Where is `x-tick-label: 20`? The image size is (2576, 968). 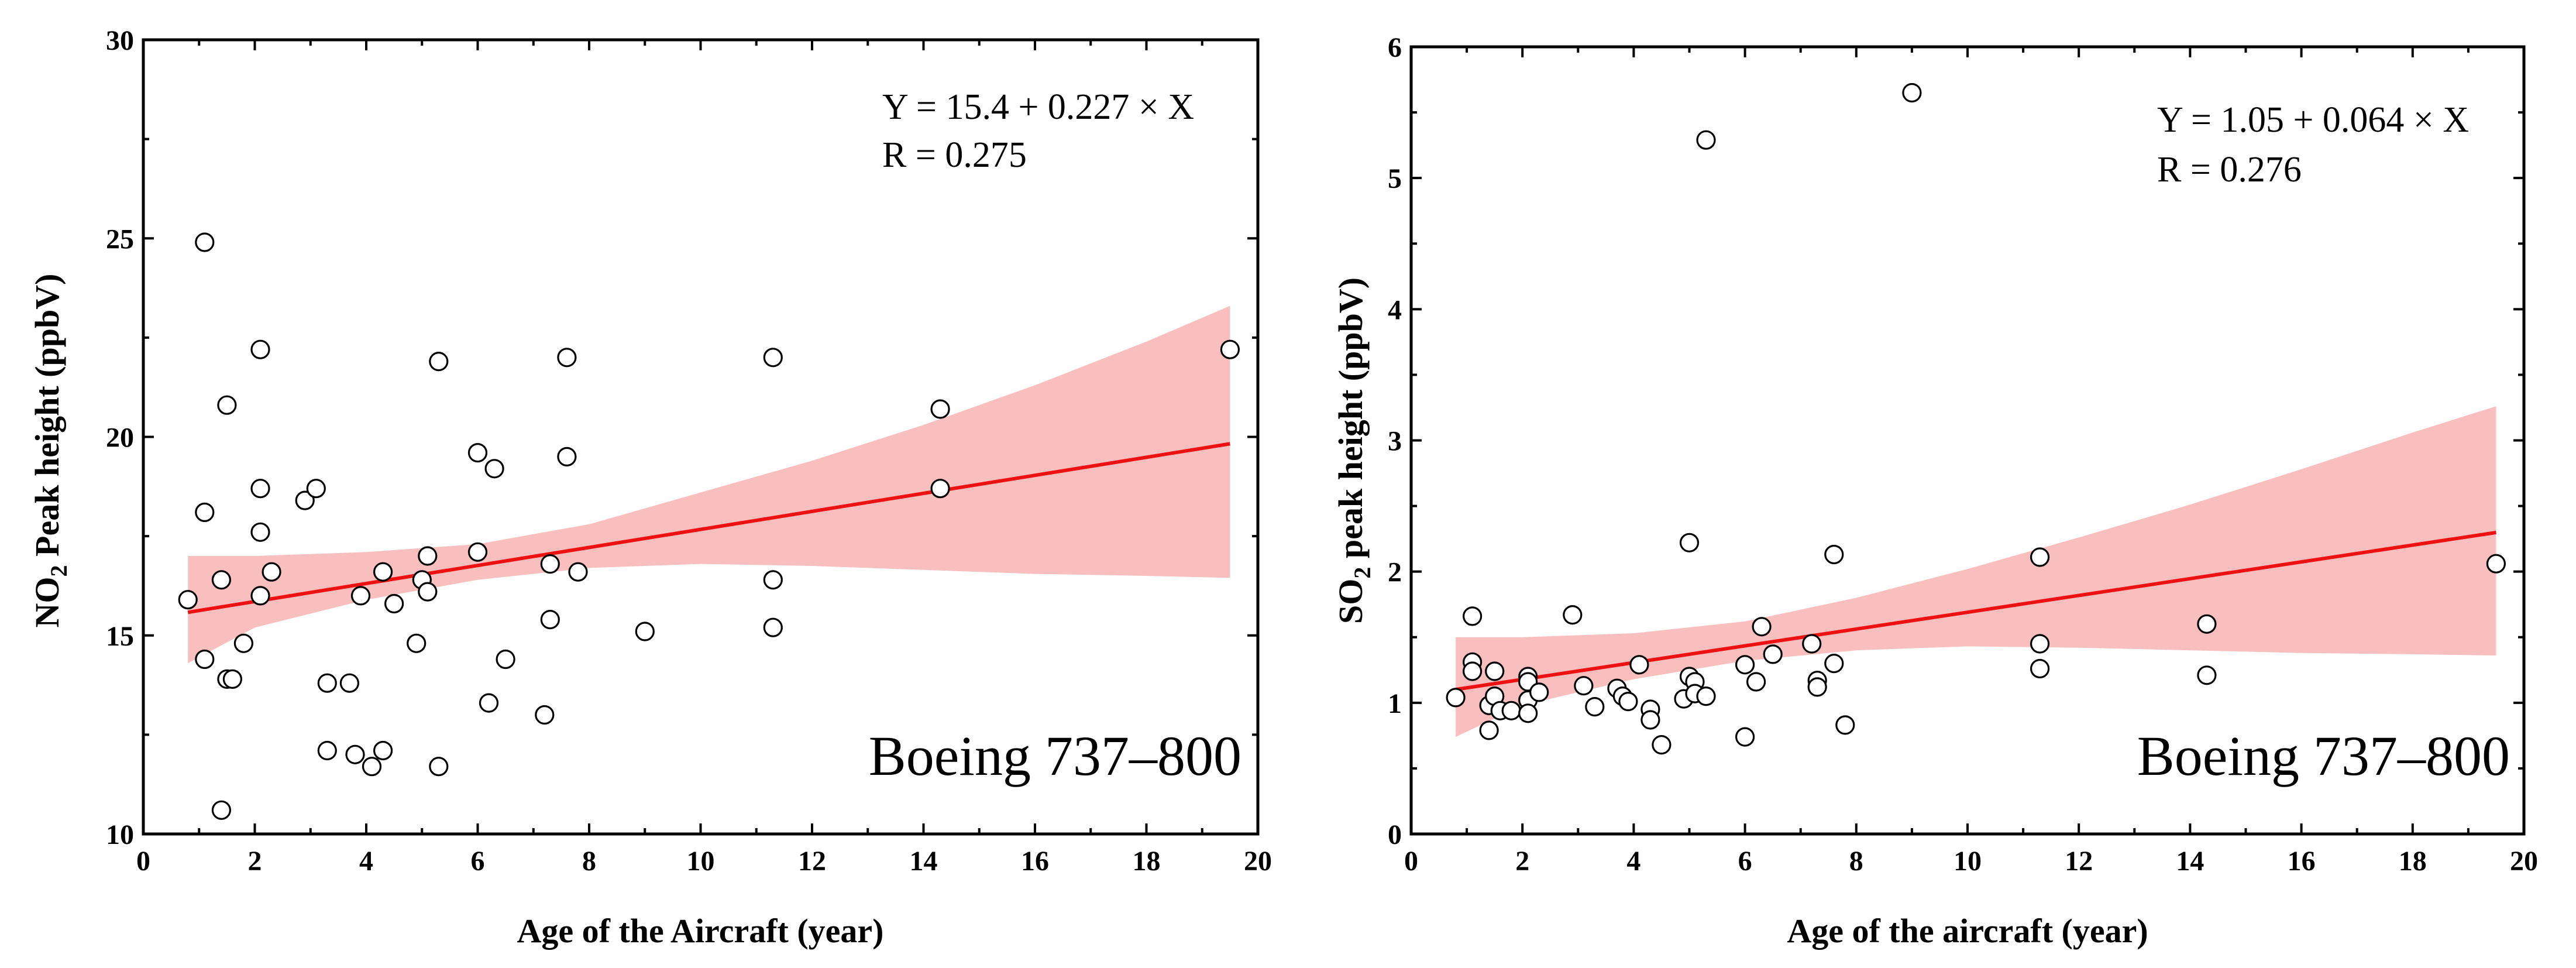 x-tick-label: 20 is located at coordinates (2524, 861).